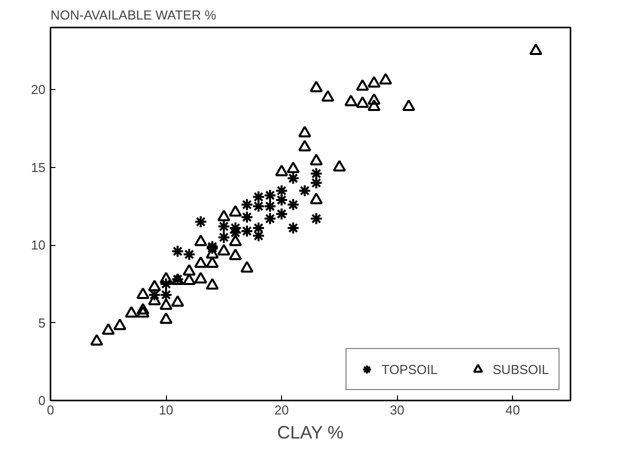 Image resolution: width=629 pixels, height=449 pixels. Describe the element at coordinates (38, 90) in the screenshot. I see `y-tick-label: 20` at that location.